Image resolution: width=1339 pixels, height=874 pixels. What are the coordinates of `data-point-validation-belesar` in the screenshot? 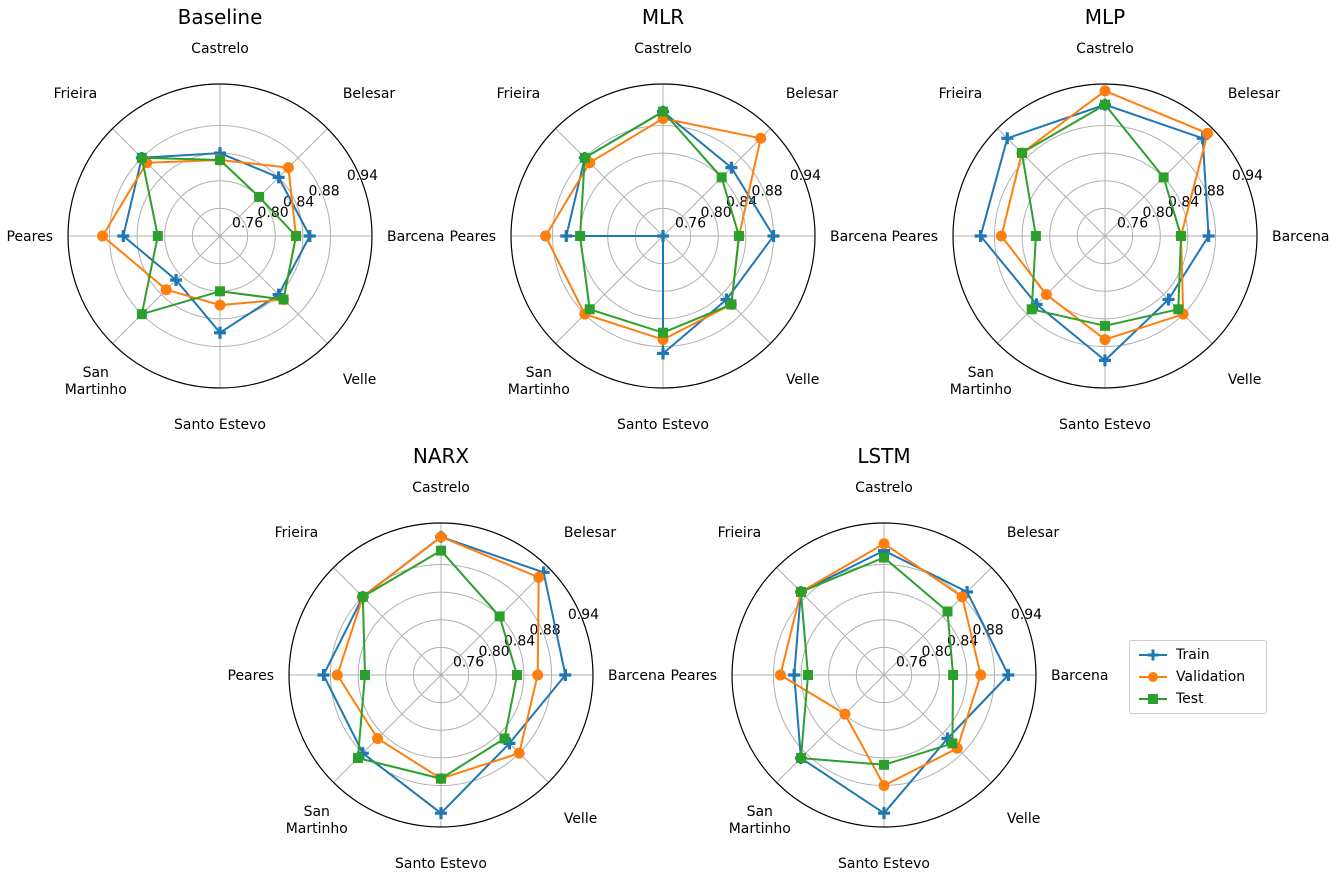 It's located at (288, 168).